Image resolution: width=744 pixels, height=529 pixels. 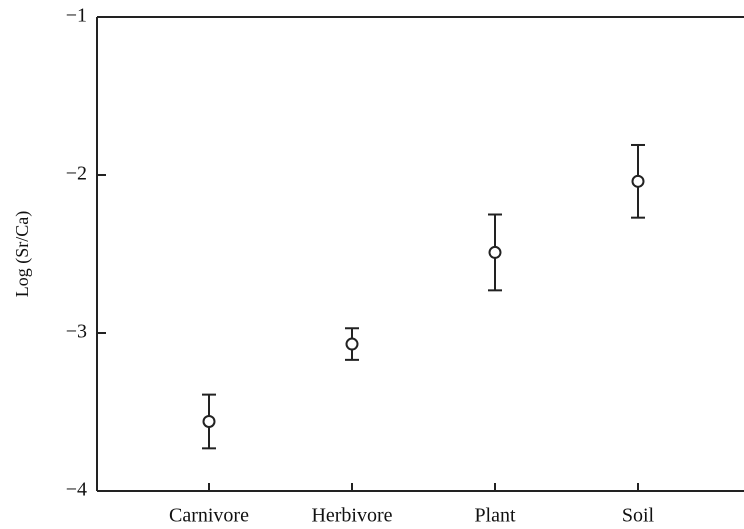 What do you see at coordinates (76, 16) in the screenshot?
I see `y-tick-label: −1` at bounding box center [76, 16].